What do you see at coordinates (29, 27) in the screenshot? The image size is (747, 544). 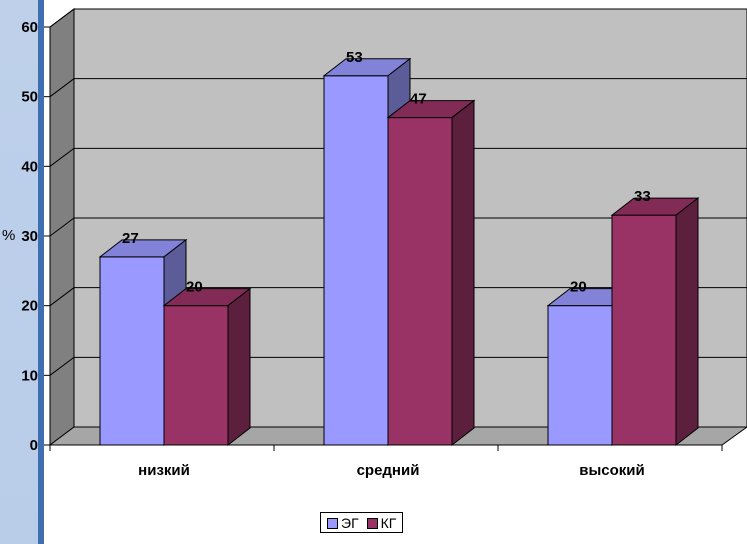 I see `y-tick-label: 60` at bounding box center [29, 27].